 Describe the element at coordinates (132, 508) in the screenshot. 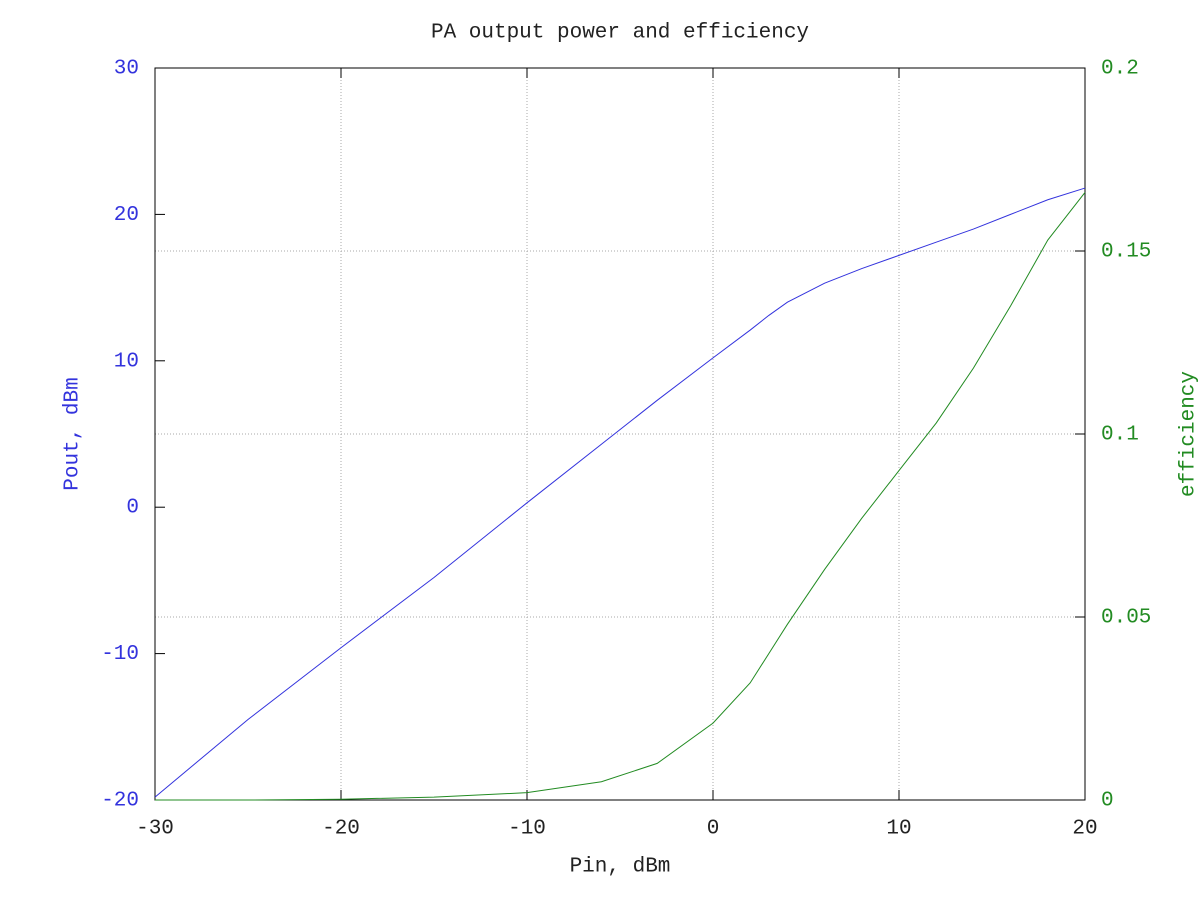

I see `y-tick-label: 0` at that location.